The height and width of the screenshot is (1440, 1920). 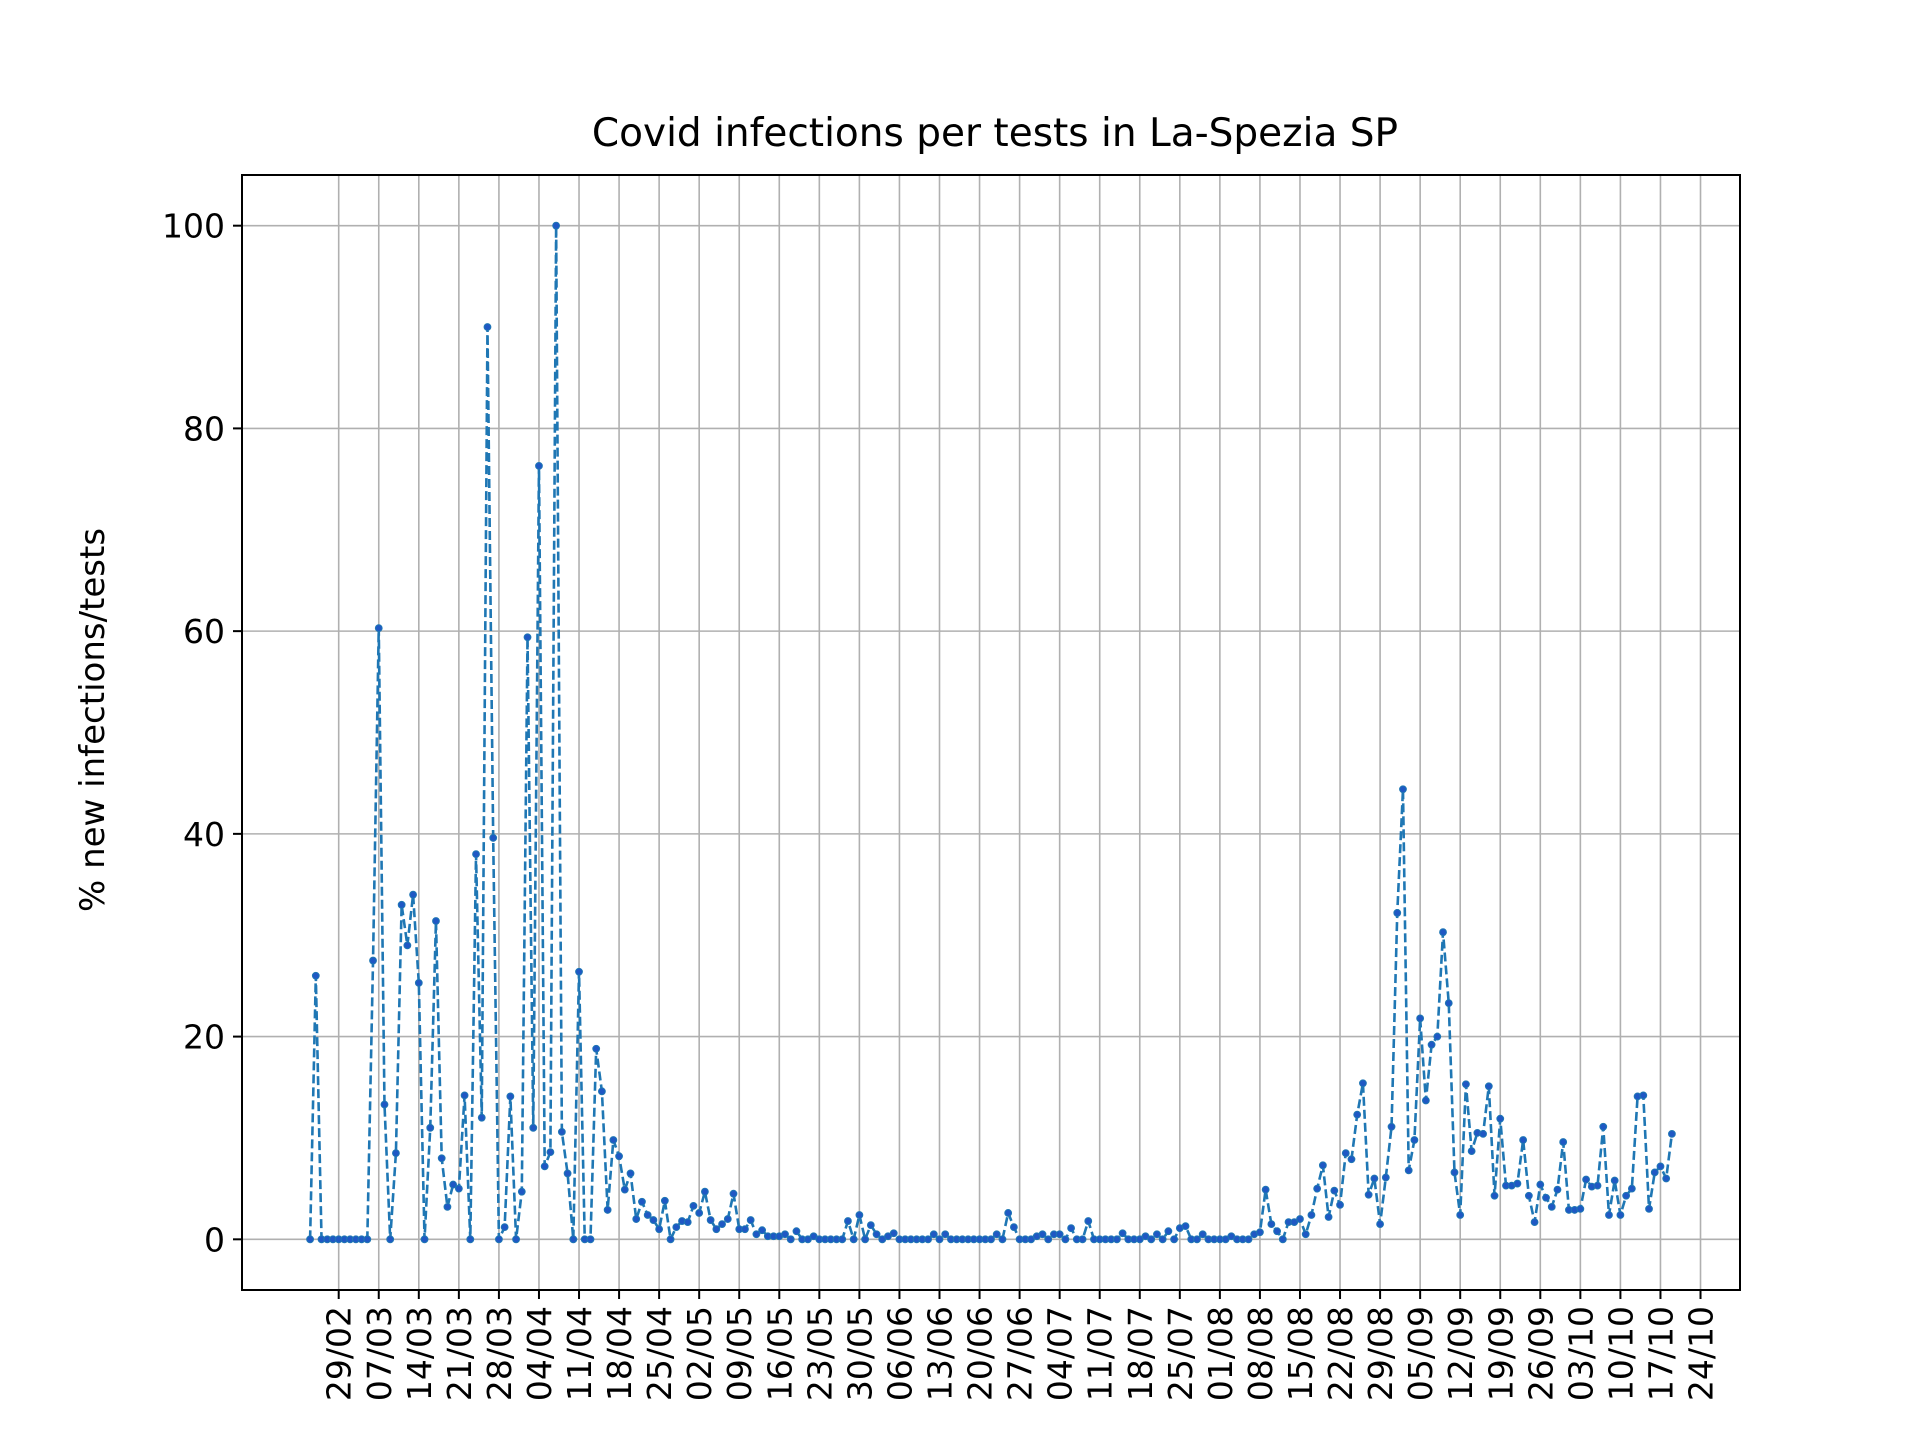 I want to click on x-tick-label: 16/05, so click(x=779, y=1353).